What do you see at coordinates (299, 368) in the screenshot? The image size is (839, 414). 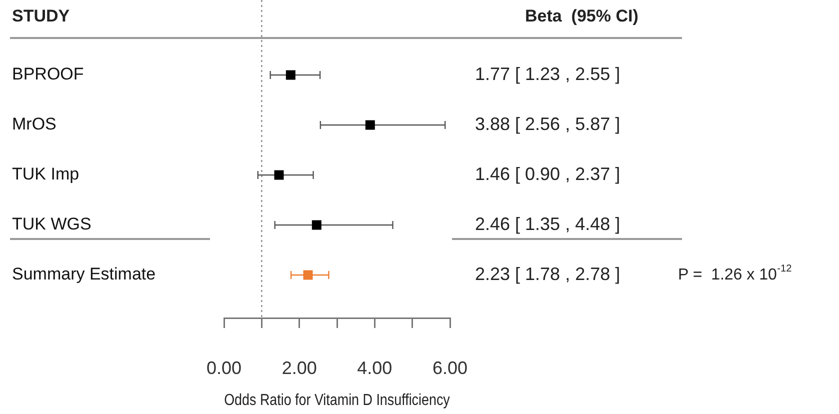 I see `x-tick-label: 2.00` at bounding box center [299, 368].